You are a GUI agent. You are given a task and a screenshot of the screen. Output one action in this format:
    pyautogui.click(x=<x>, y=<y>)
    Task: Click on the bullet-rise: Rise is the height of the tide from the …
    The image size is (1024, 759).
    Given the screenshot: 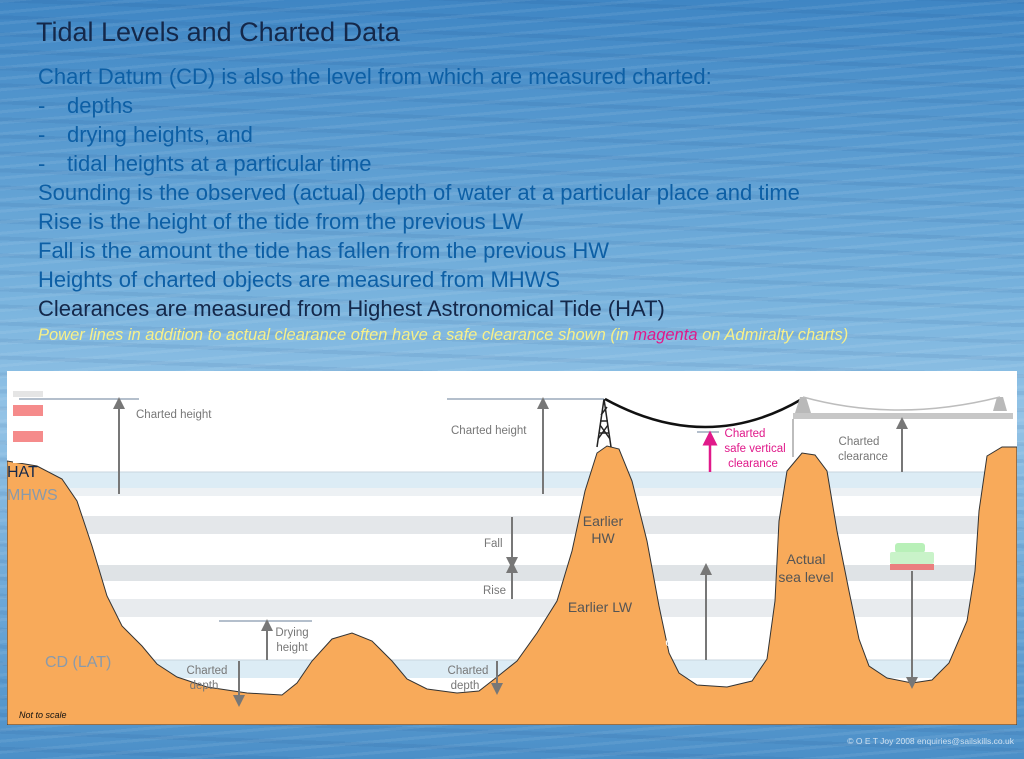 What is the action you would take?
    pyautogui.click(x=281, y=221)
    